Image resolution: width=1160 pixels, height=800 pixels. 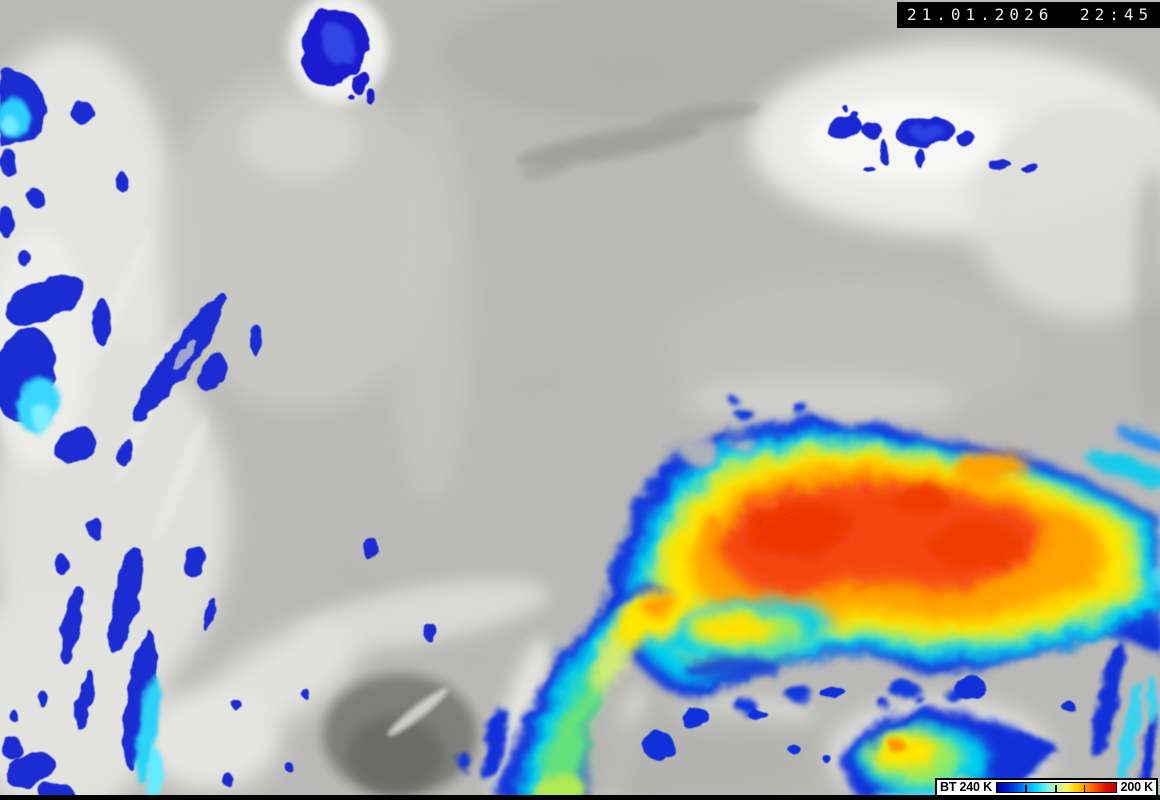 I want to click on colorbar-legend: BT 240 K 200 K, so click(x=1046, y=787).